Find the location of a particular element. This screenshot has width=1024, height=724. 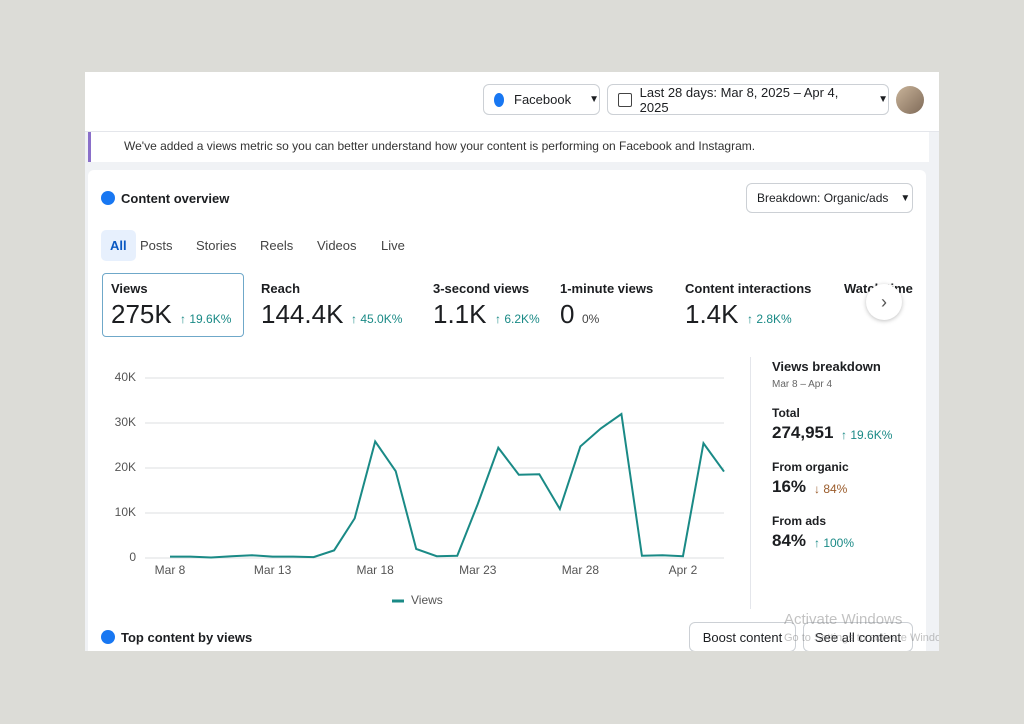

metric-label: Reach is located at coordinates (281, 288).